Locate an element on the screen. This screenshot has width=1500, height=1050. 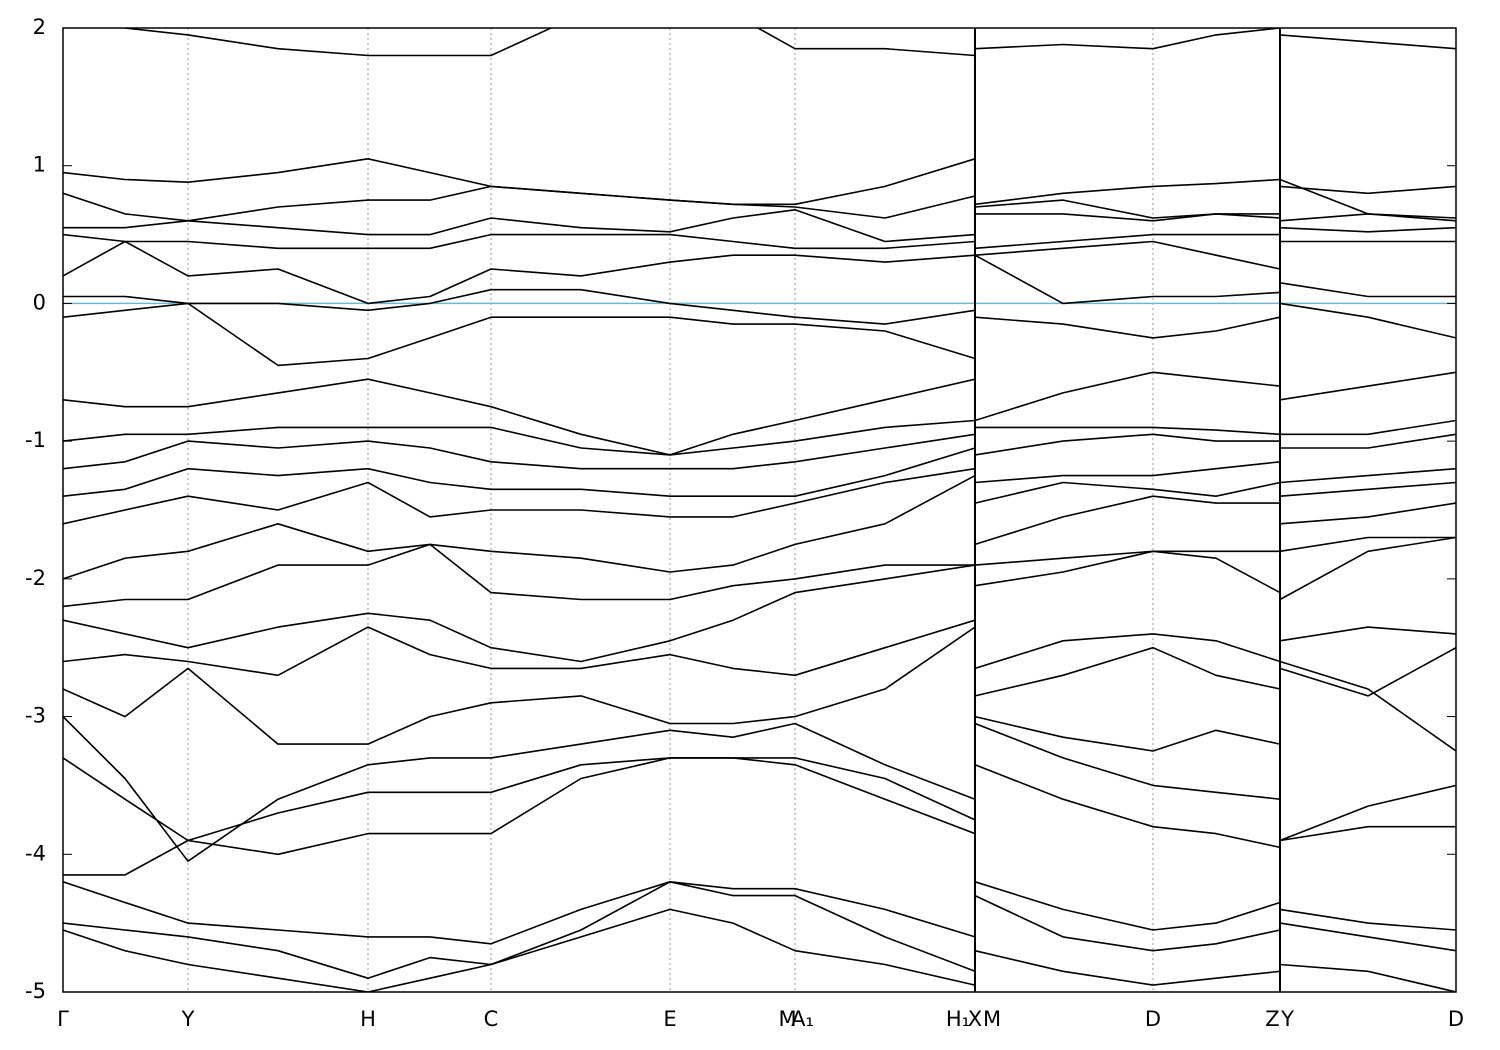
y-tick-label: -2 is located at coordinates (35, 578).